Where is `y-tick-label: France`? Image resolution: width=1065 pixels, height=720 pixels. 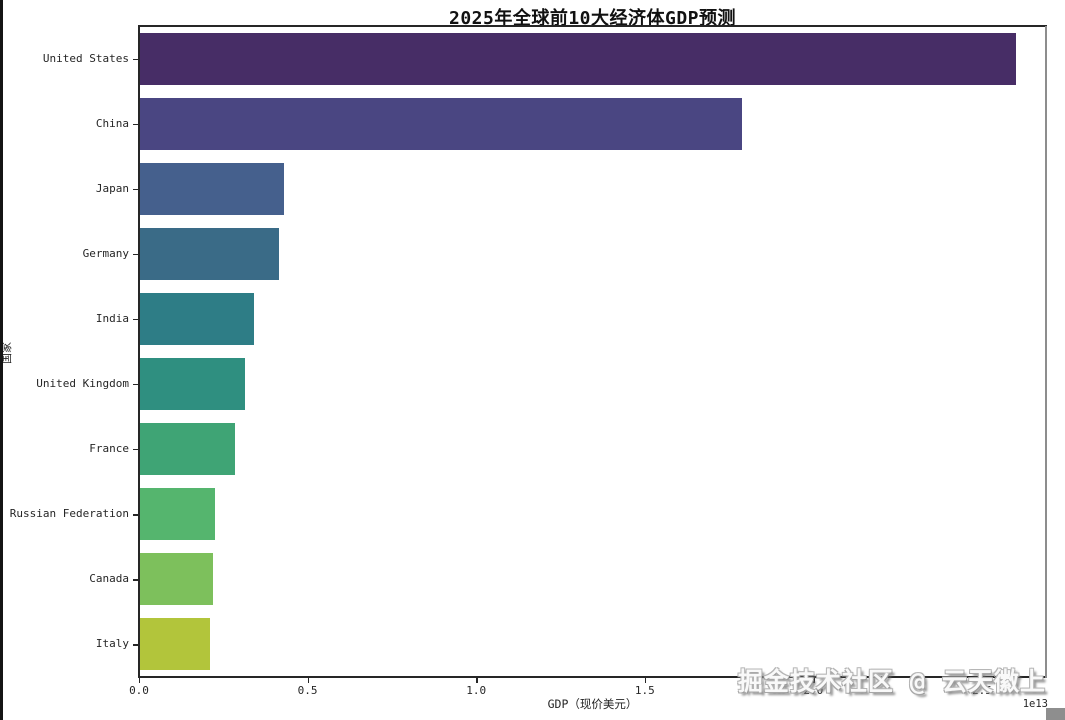
y-tick-label: France is located at coordinates (109, 449).